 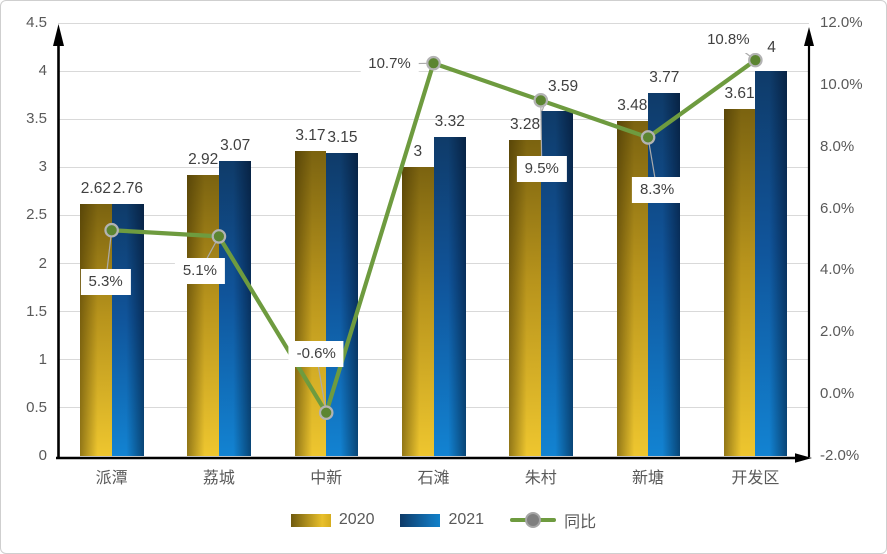 I want to click on right-axis-tick: 12.0%, so click(x=841, y=22).